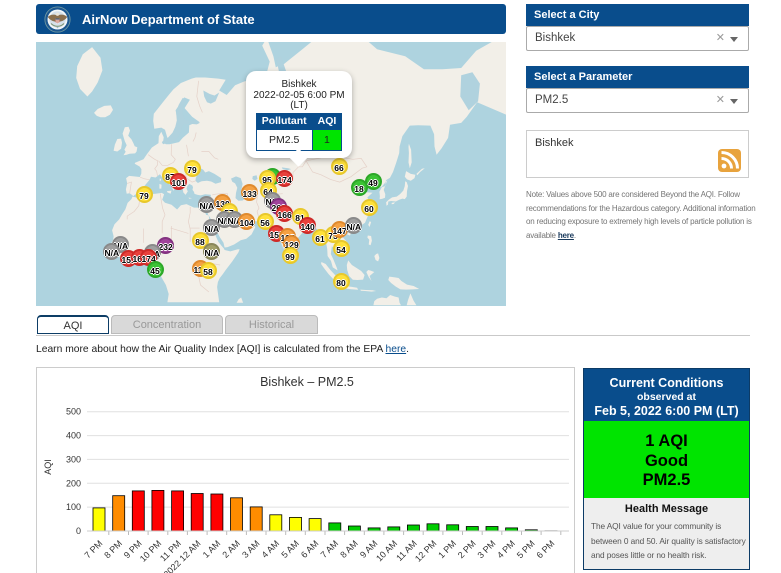 The image size is (781, 573). What do you see at coordinates (113, 549) in the screenshot?
I see `svg-text: 8 PM` at bounding box center [113, 549].